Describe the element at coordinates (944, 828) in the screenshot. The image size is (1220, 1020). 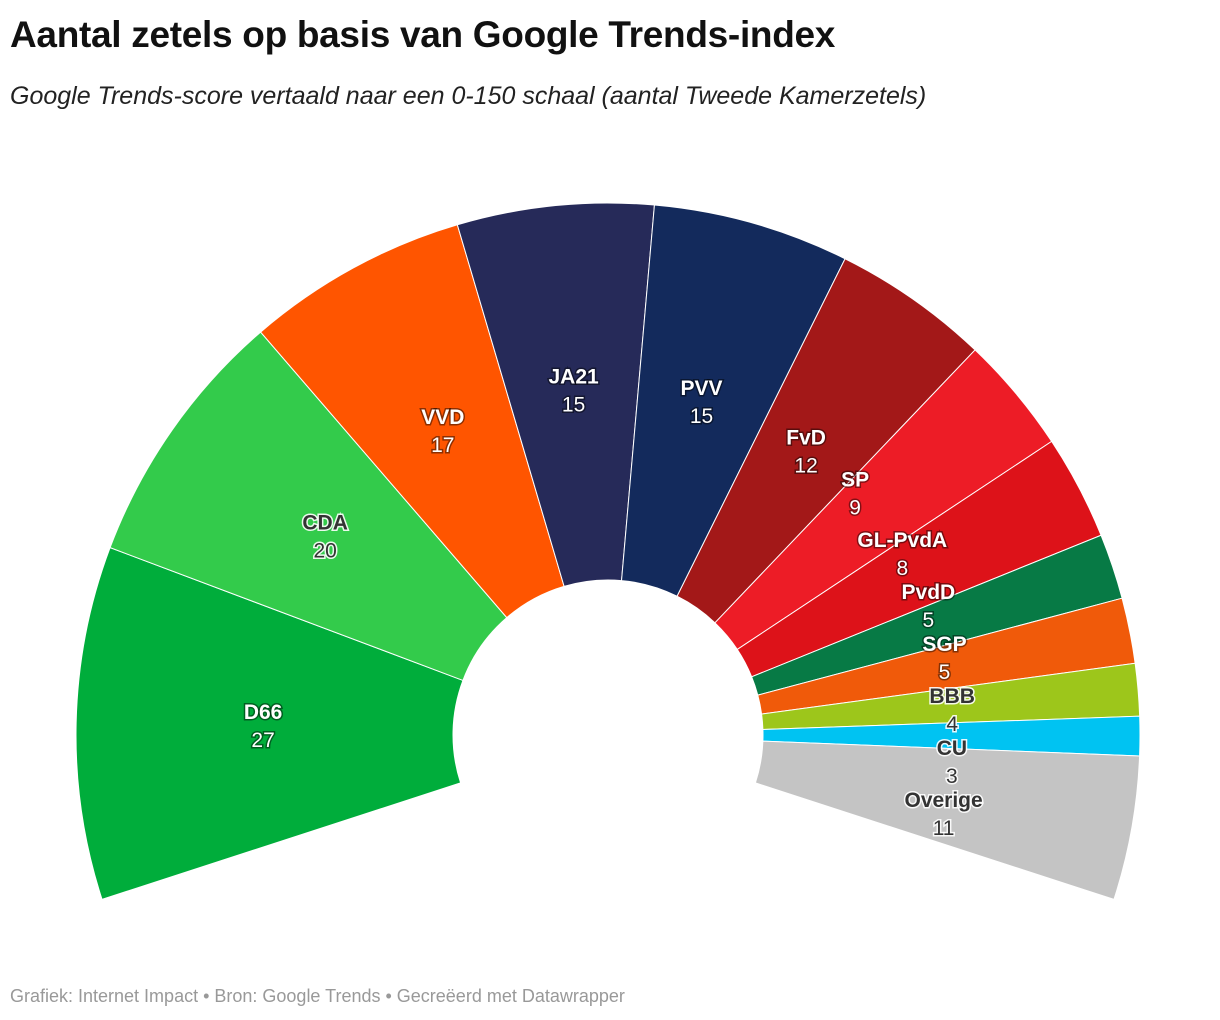
I see `label-value-overige: 11` at that location.